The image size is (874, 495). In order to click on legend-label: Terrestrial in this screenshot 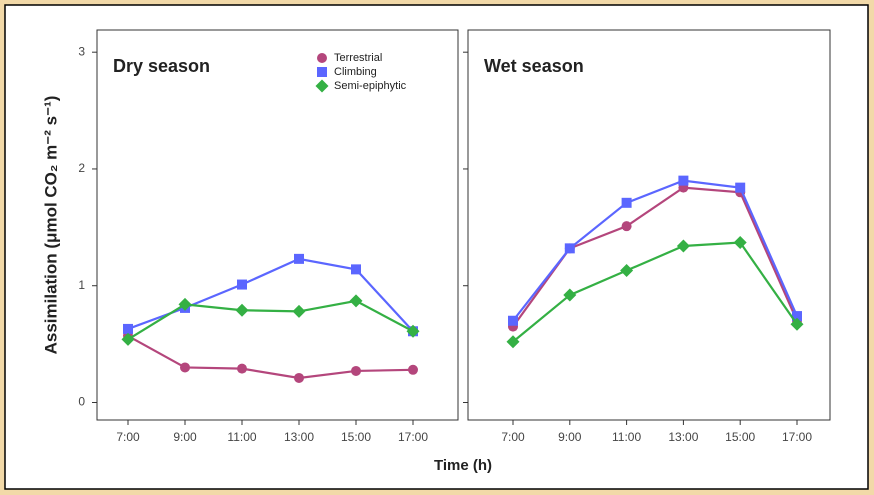, I will do `click(358, 58)`.